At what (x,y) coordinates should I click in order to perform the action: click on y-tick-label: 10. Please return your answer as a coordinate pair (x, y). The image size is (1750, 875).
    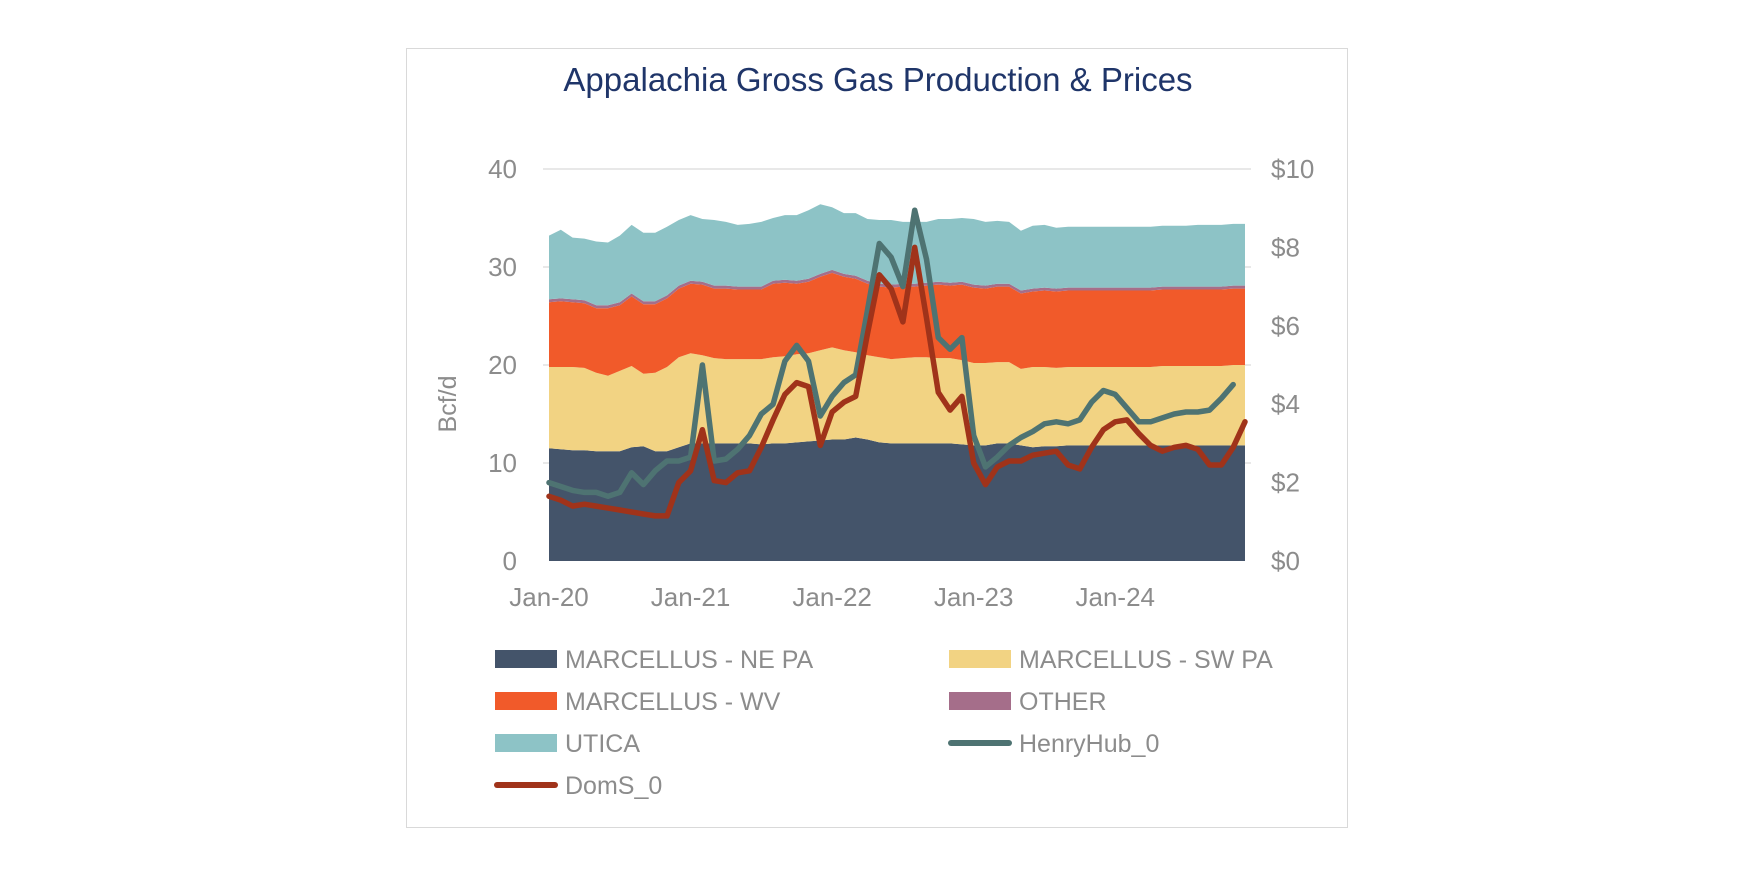
    Looking at the image, I should click on (502, 463).